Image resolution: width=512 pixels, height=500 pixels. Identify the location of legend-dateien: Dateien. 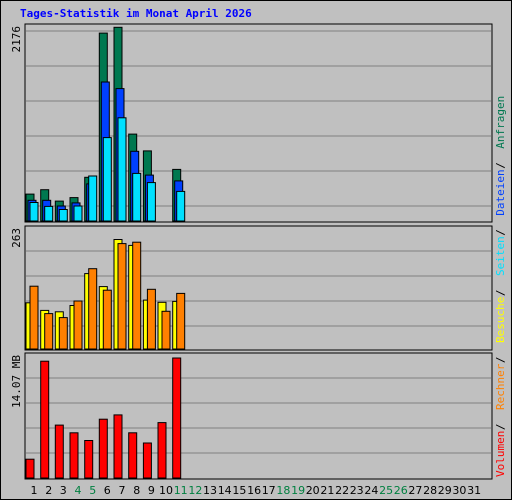
(500, 192).